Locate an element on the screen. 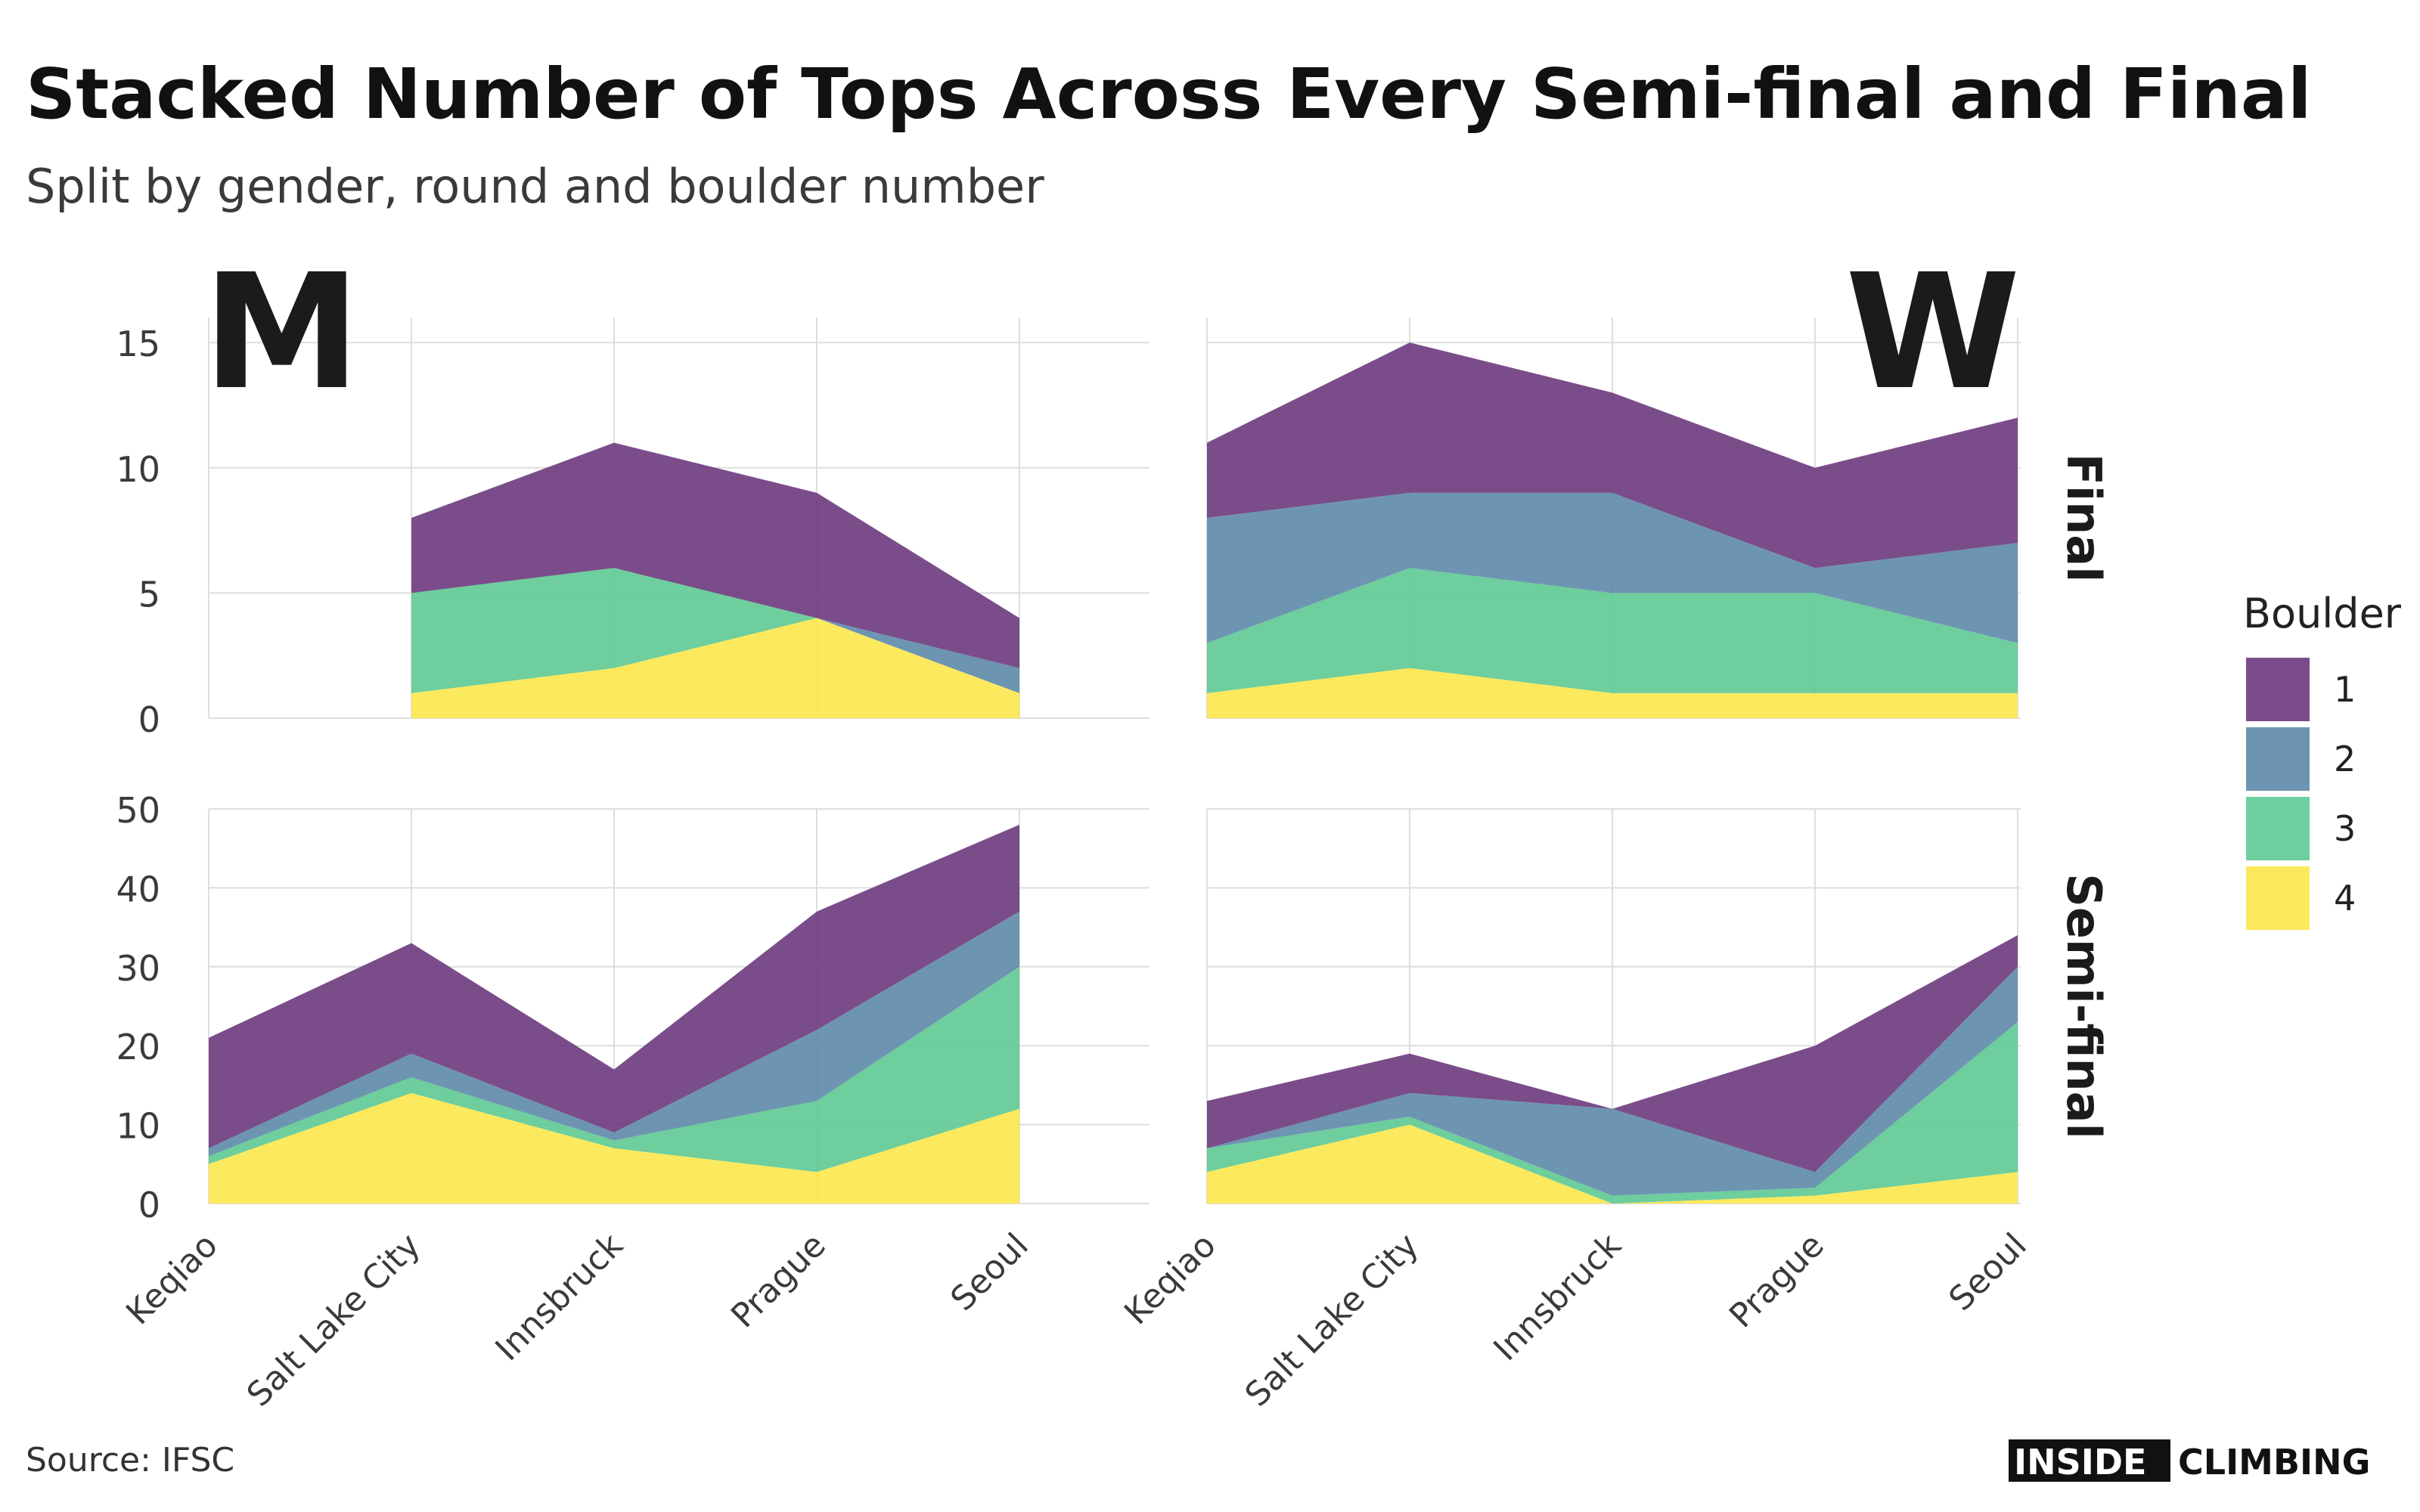  panel-m-final: 0 5 10 15 is located at coordinates (633, 529).